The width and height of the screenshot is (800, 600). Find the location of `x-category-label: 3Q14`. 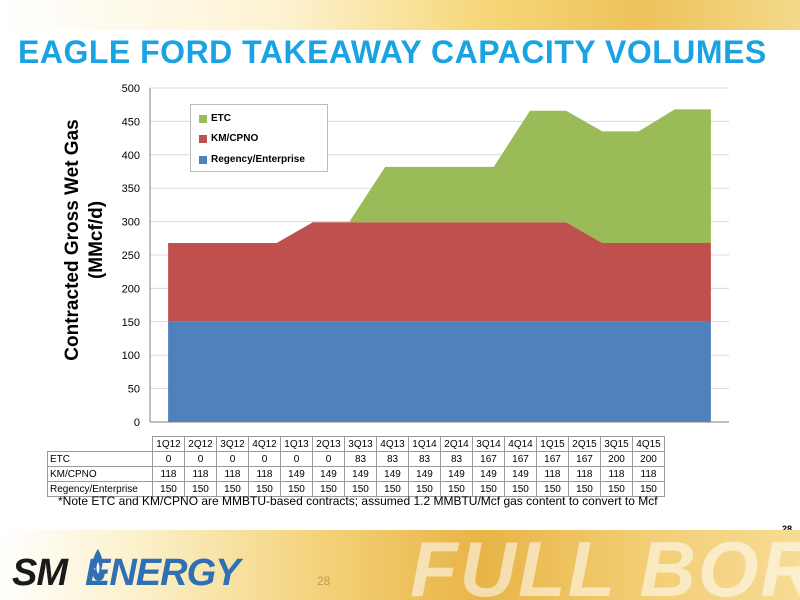

x-category-label: 3Q14 is located at coordinates (488, 444).